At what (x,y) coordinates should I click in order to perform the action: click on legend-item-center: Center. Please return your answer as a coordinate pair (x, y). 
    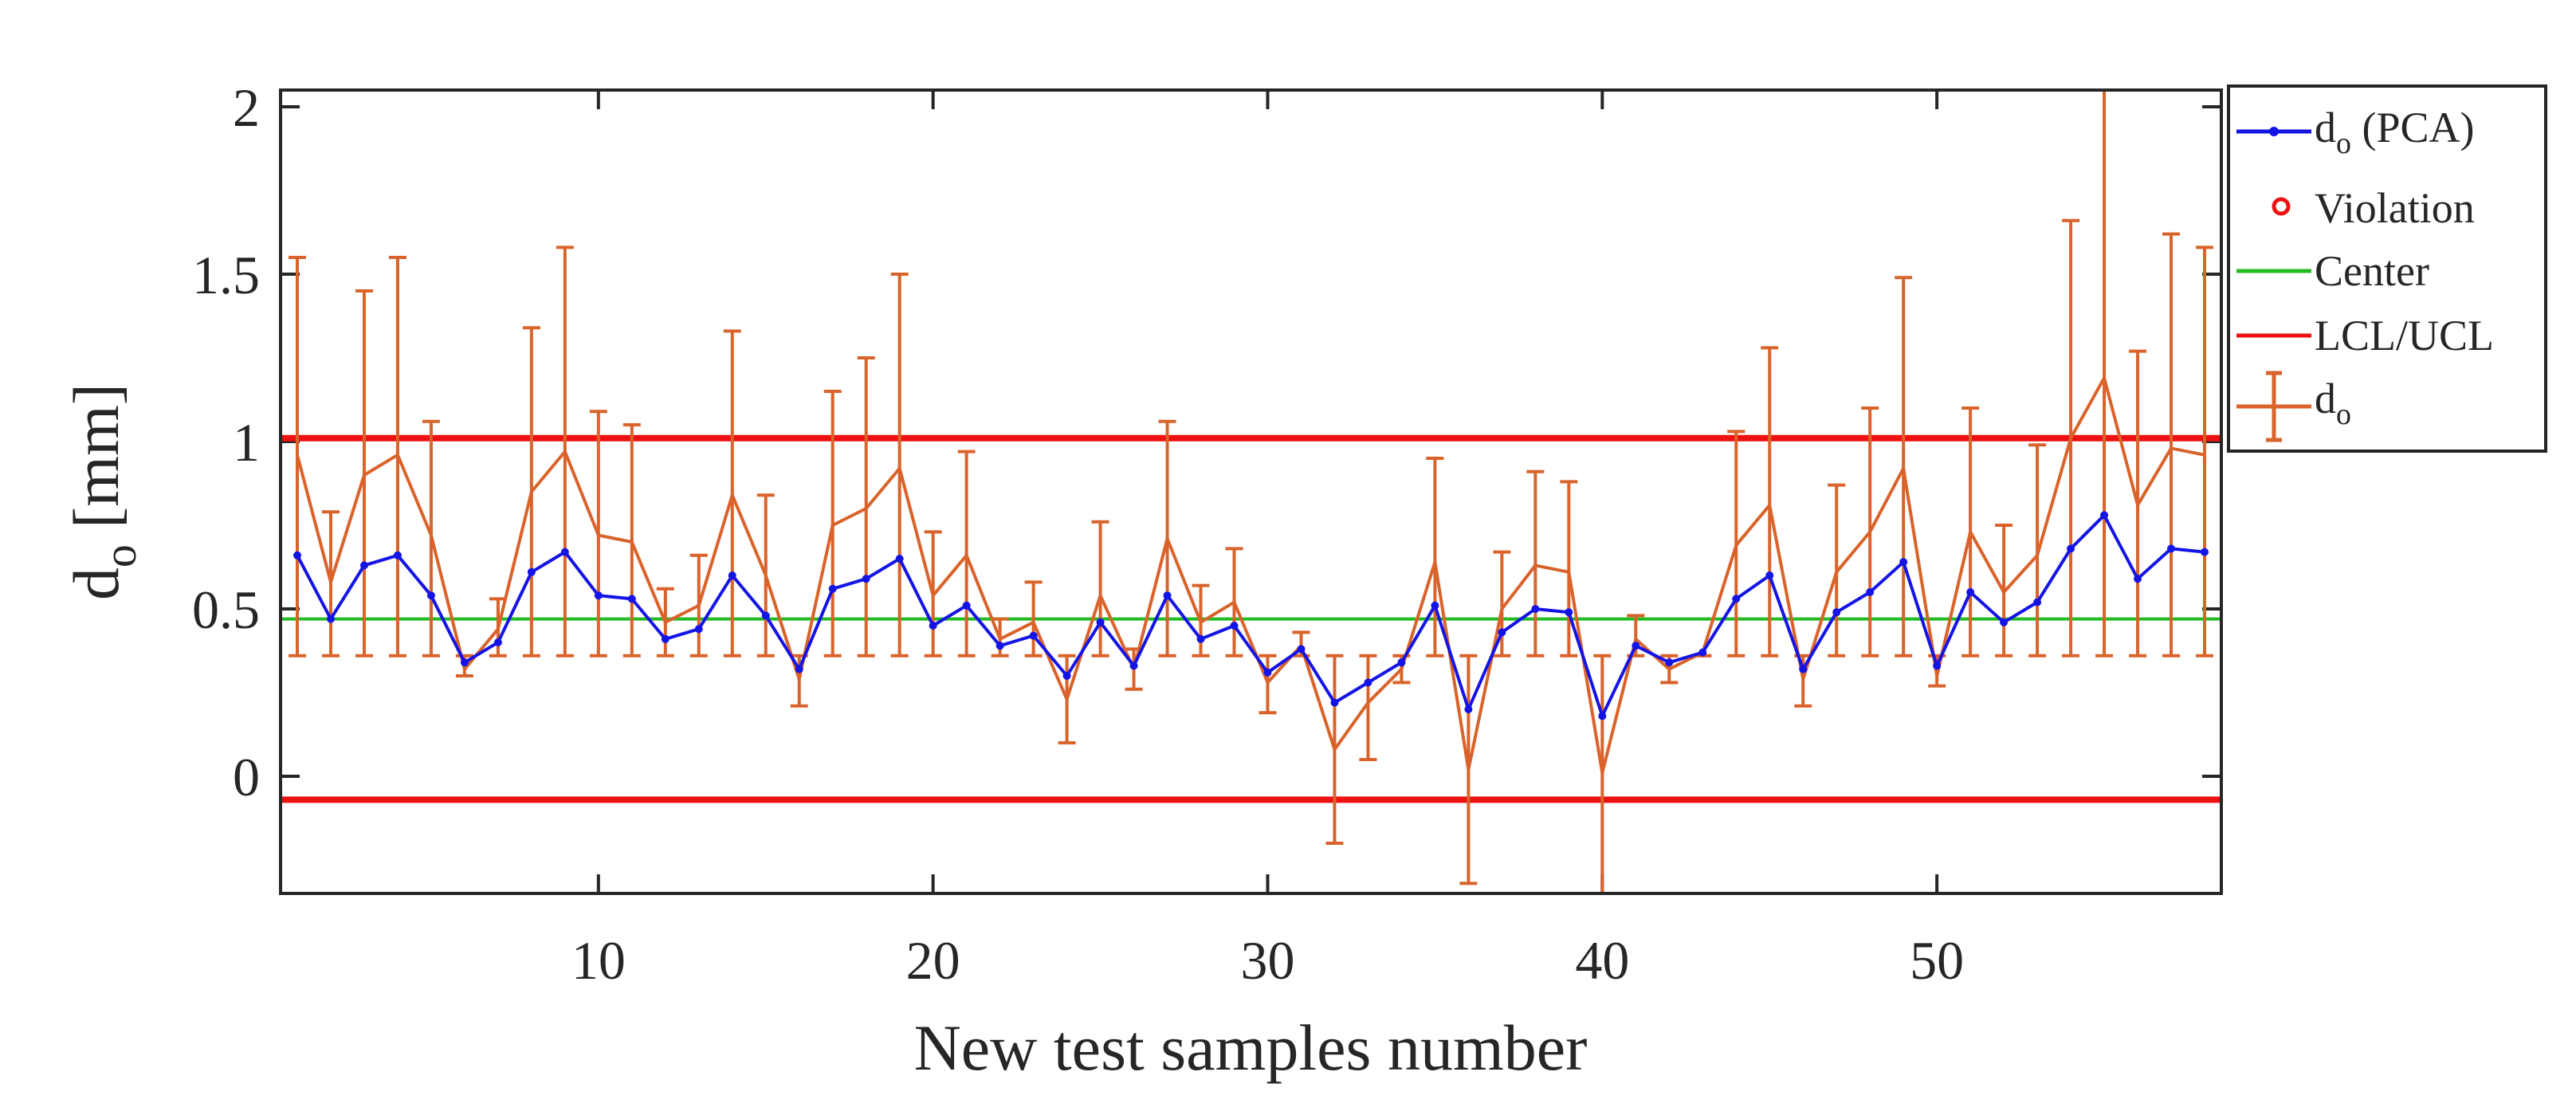
    Looking at the image, I should click on (2332, 271).